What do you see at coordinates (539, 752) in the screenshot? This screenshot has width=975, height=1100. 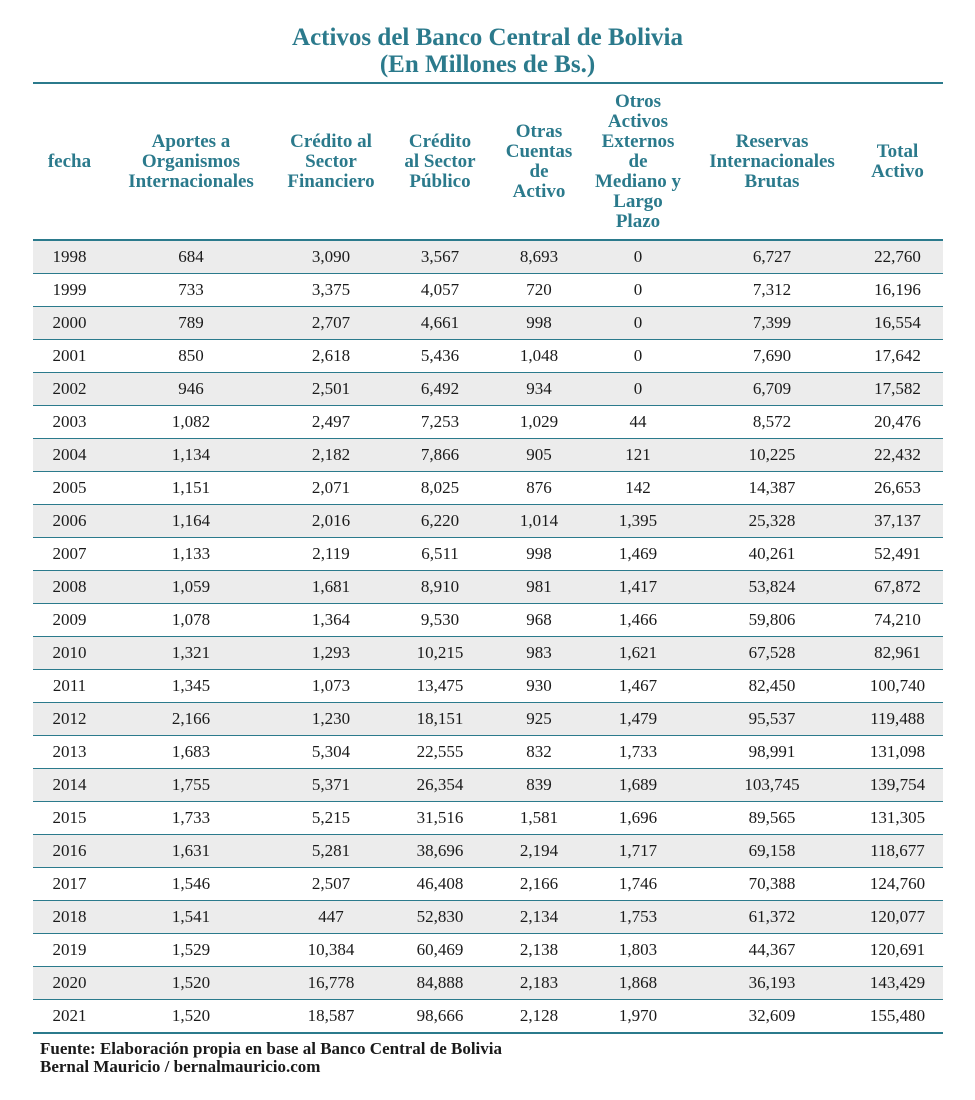 I see `table-cell: 832` at bounding box center [539, 752].